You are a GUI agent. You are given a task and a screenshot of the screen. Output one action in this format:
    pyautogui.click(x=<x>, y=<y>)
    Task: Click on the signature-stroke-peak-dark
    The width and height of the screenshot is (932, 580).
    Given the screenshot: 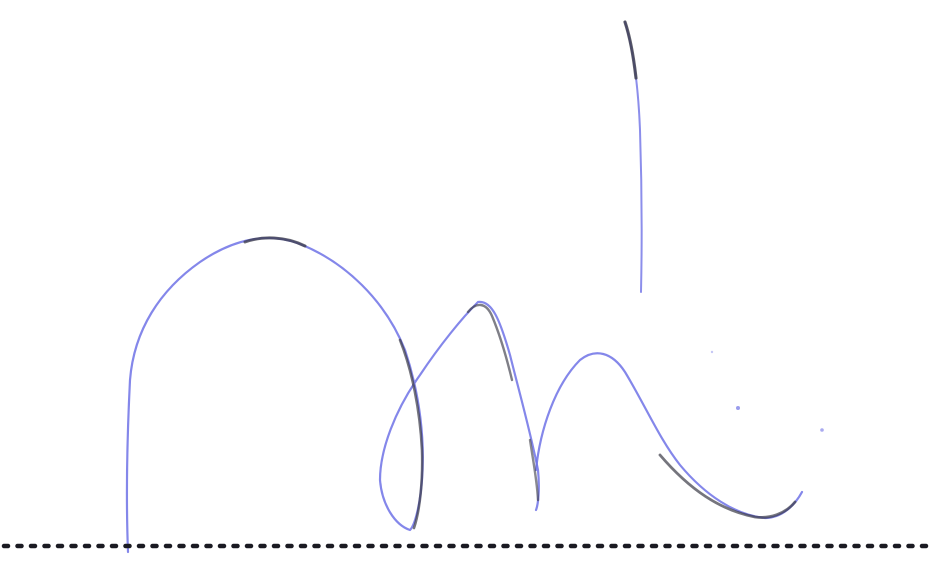 What is the action you would take?
    pyautogui.click(x=490, y=342)
    